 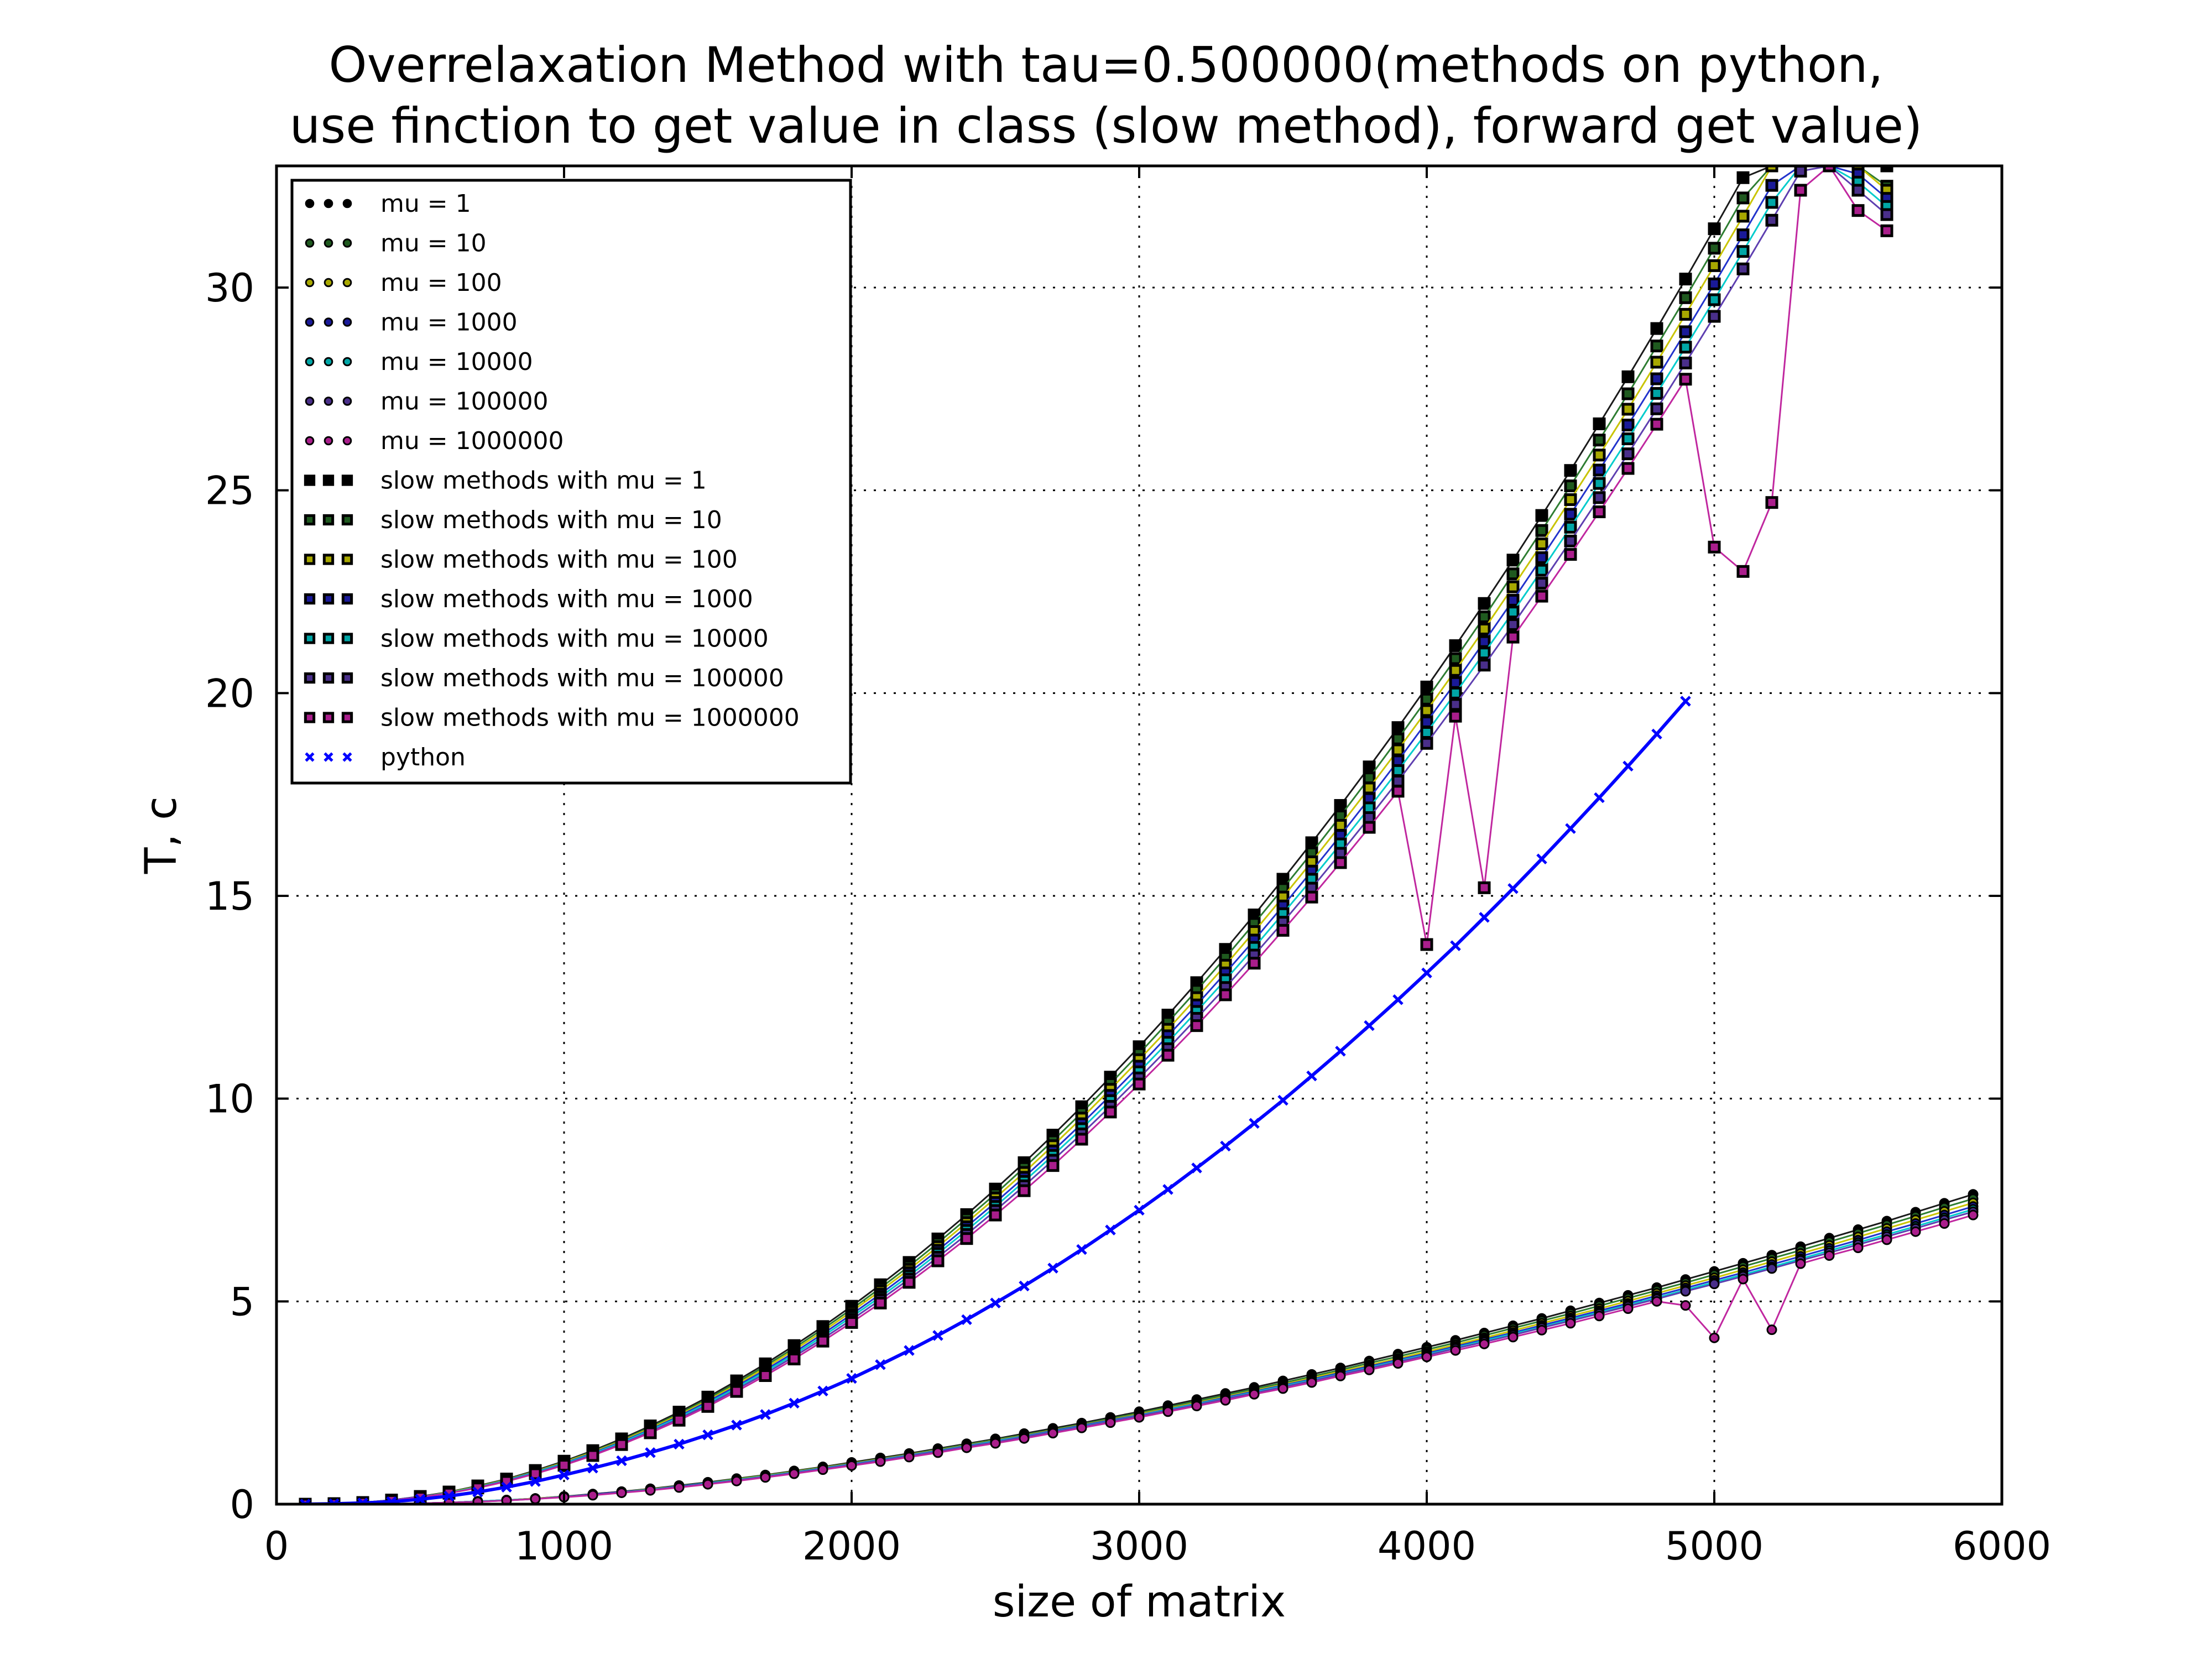 I want to click on legend-entry: slow methods with mu = 100, so click(x=521, y=560).